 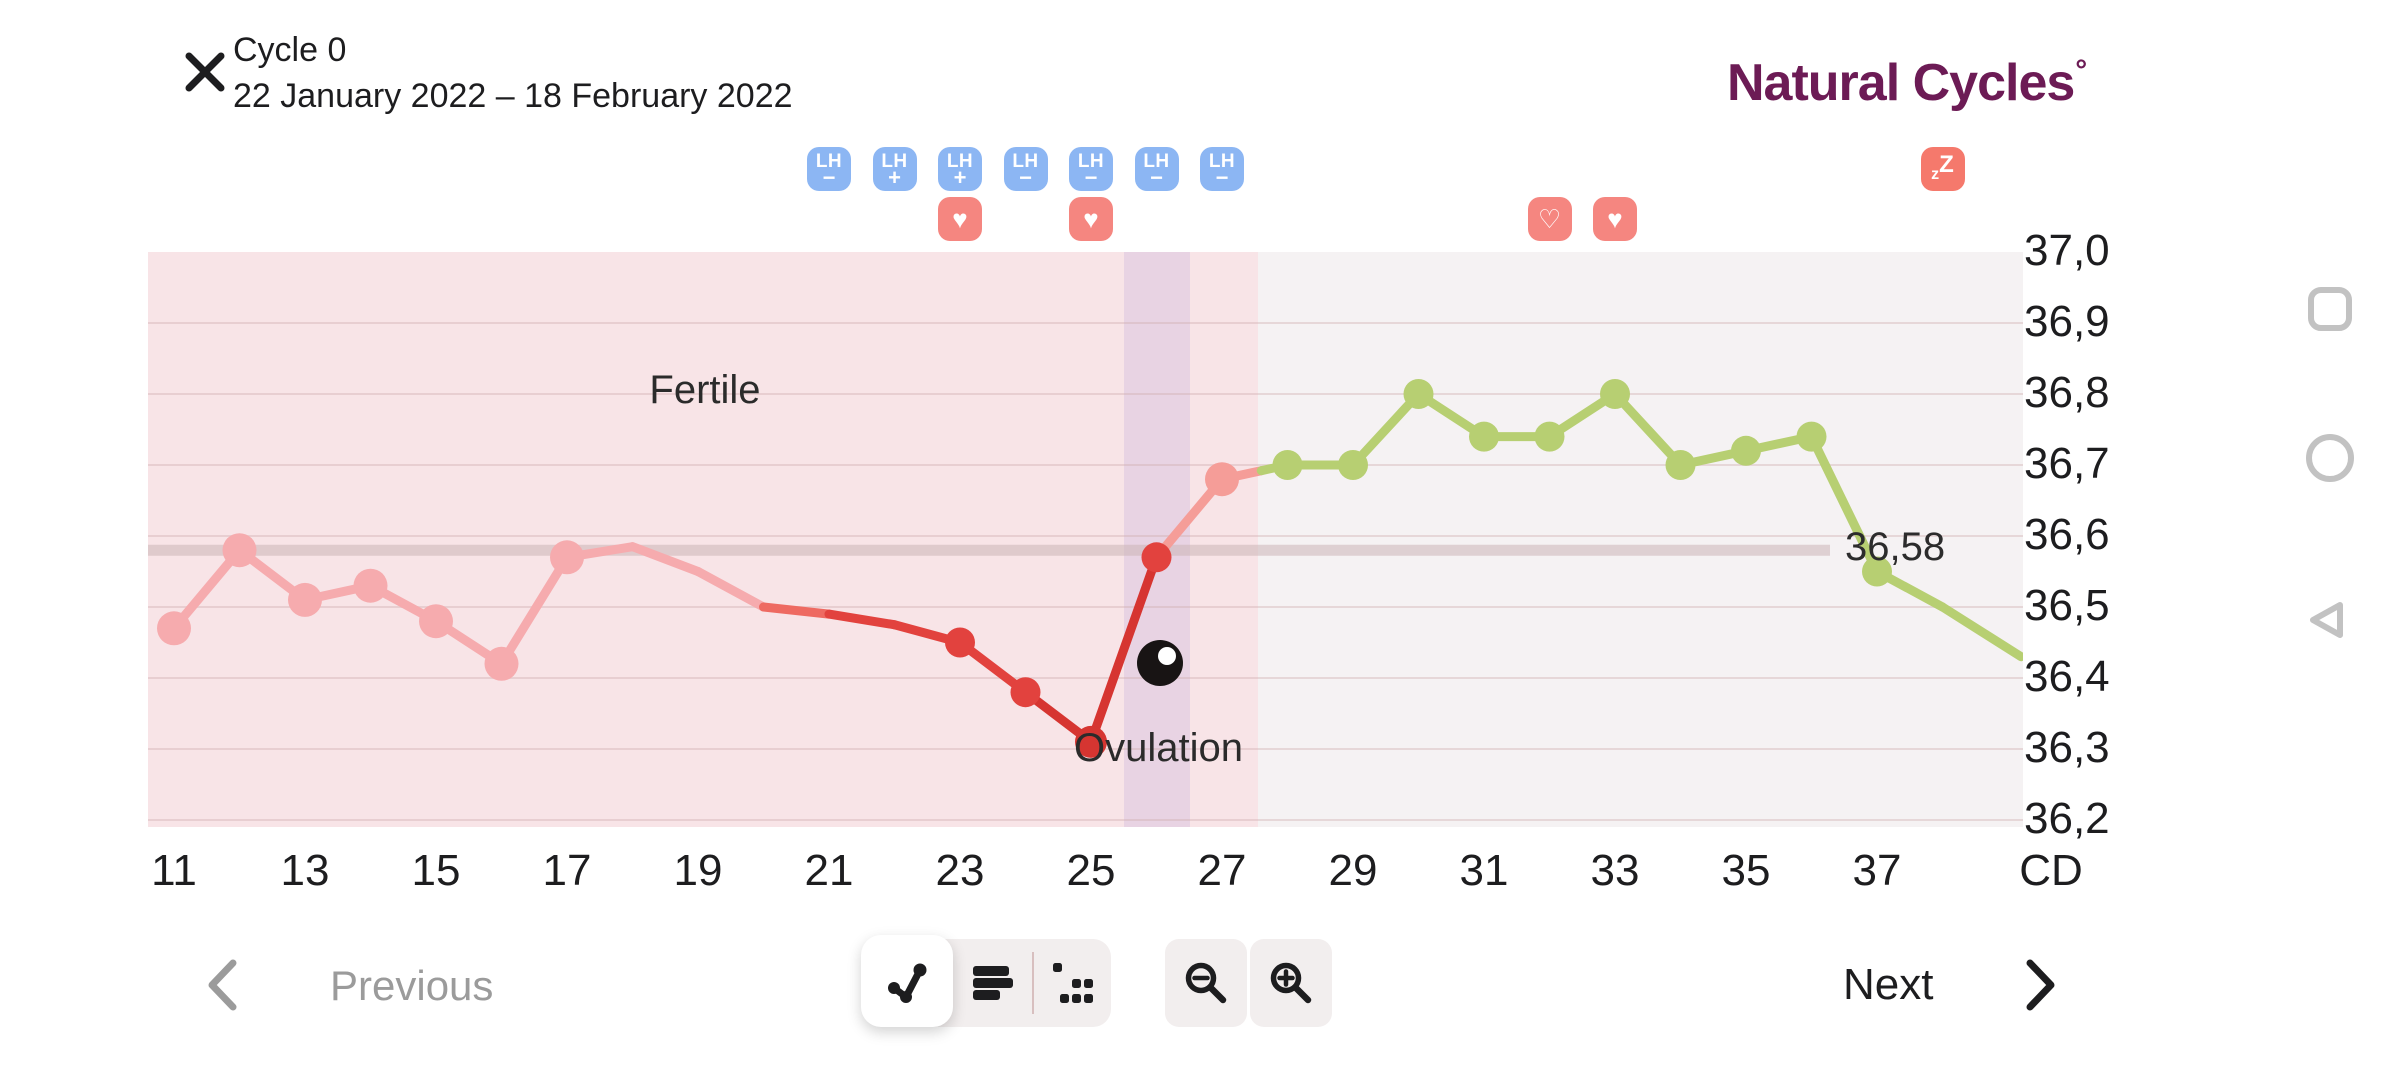 I want to click on previous-chevron-icon, so click(x=222, y=985).